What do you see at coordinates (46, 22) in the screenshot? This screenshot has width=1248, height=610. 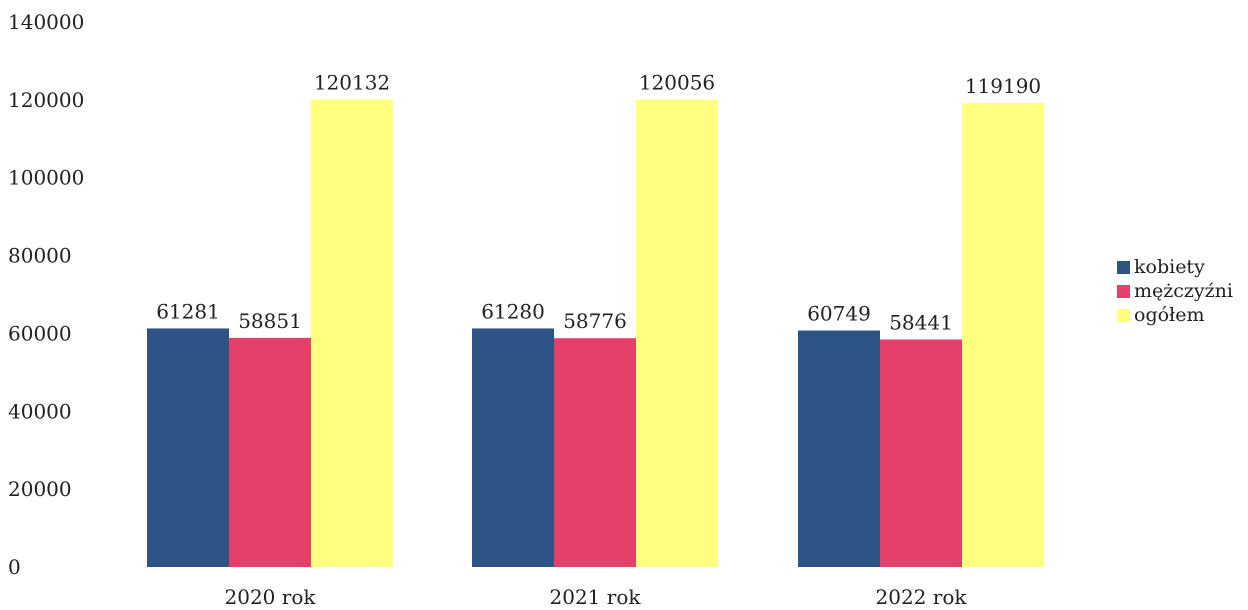 I see `y-tick-label: 140000` at bounding box center [46, 22].